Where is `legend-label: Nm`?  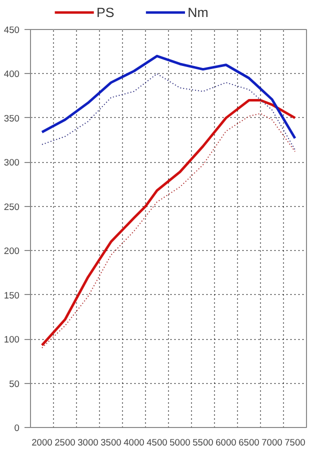 legend-label: Nm is located at coordinates (198, 12).